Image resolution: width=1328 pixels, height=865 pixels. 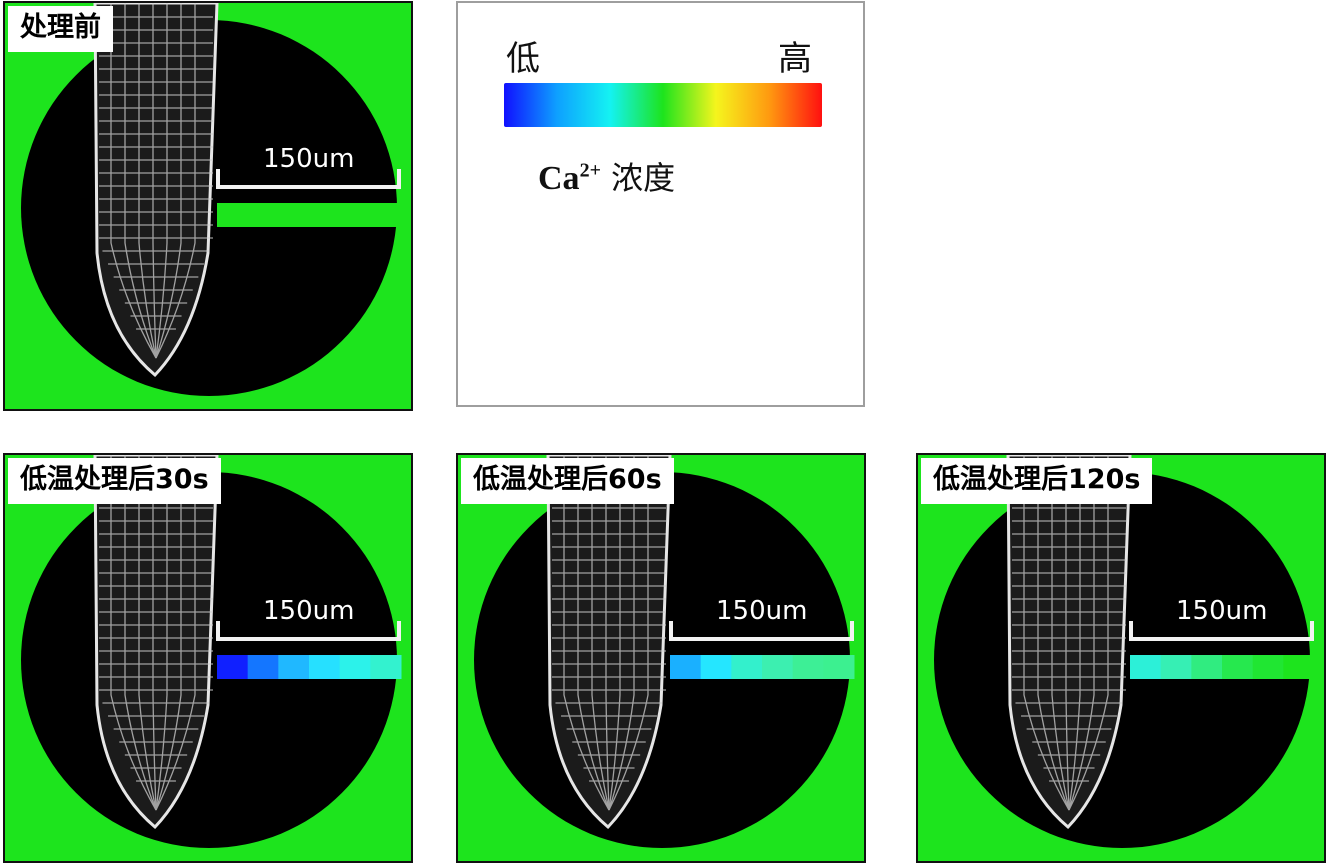 I want to click on caption-superscript: 2+, so click(x=590, y=170).